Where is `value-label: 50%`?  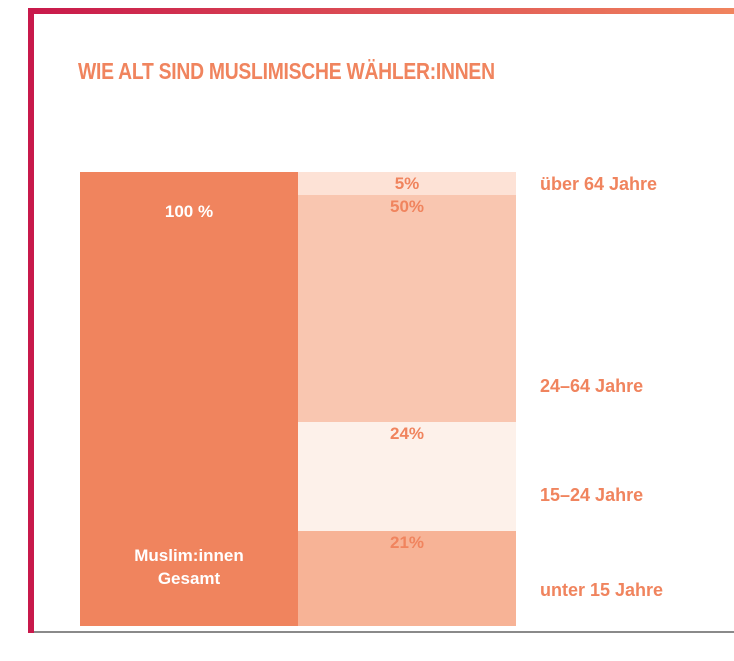 value-label: 50% is located at coordinates (407, 206).